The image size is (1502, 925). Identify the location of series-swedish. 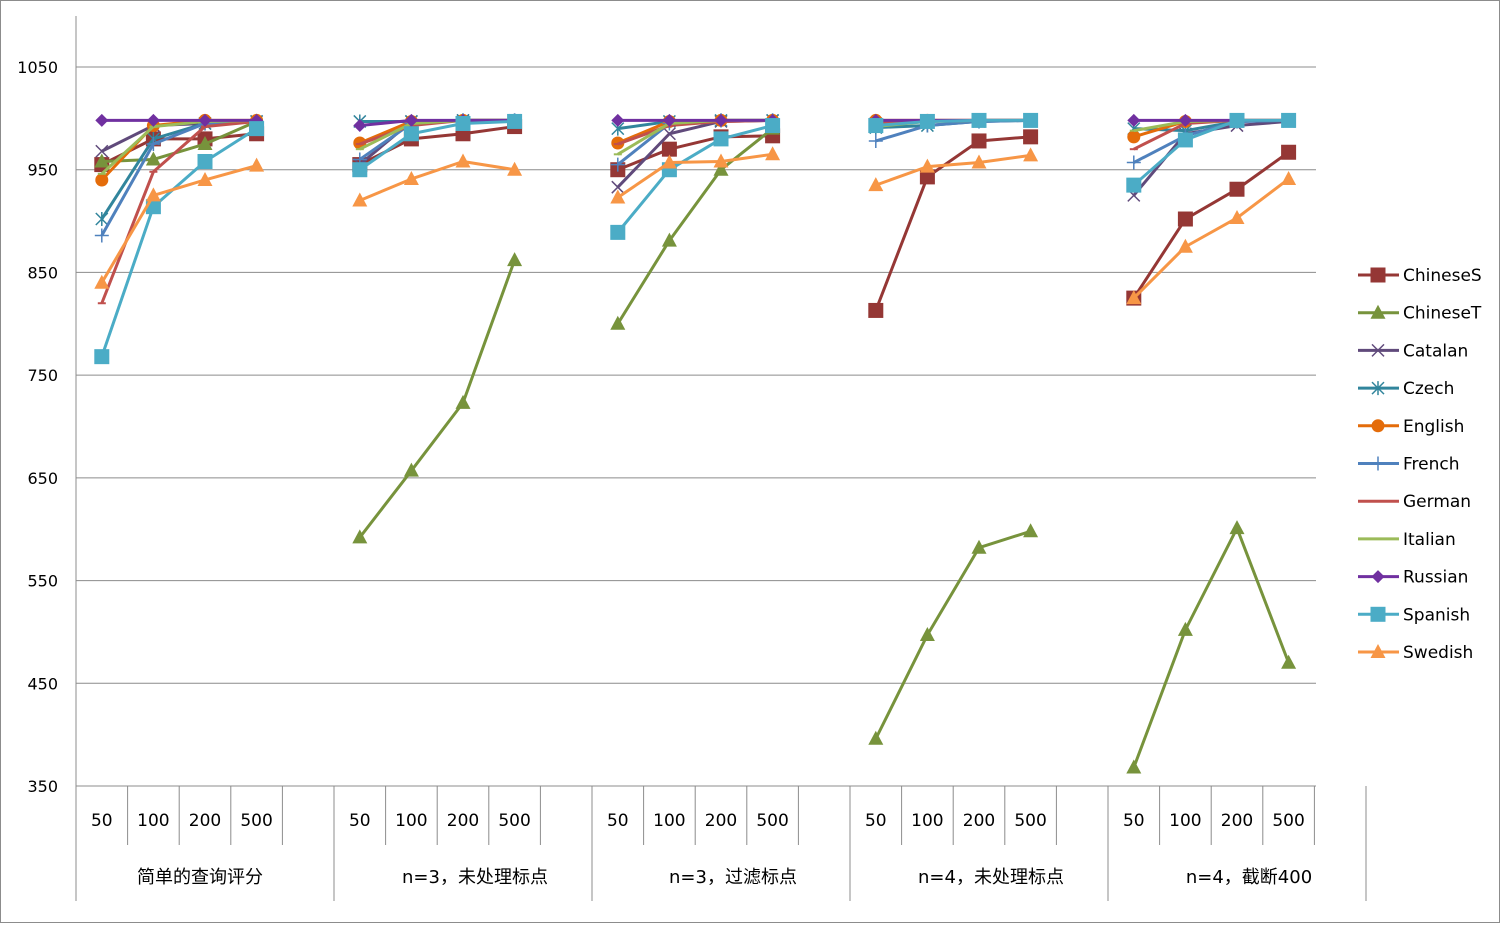
(695, 225).